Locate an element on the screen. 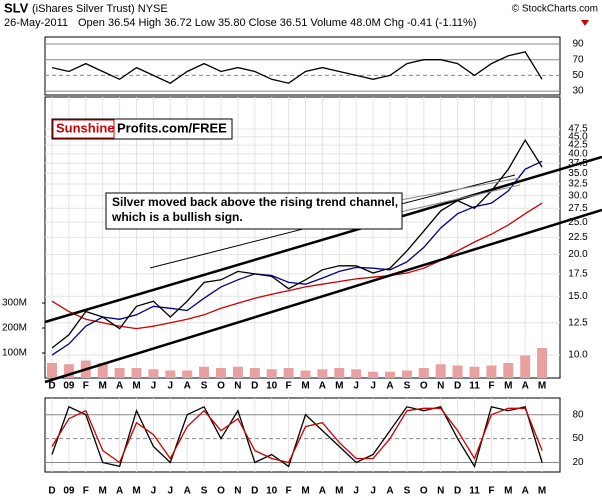  source: © StockCharts.com is located at coordinates (555, 9).